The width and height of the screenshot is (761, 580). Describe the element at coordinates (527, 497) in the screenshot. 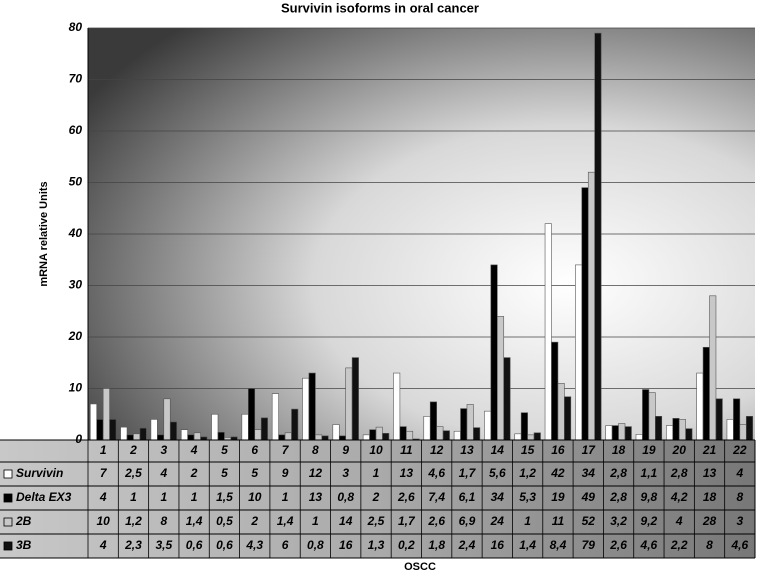

I see `table-cell: 5,3` at that location.